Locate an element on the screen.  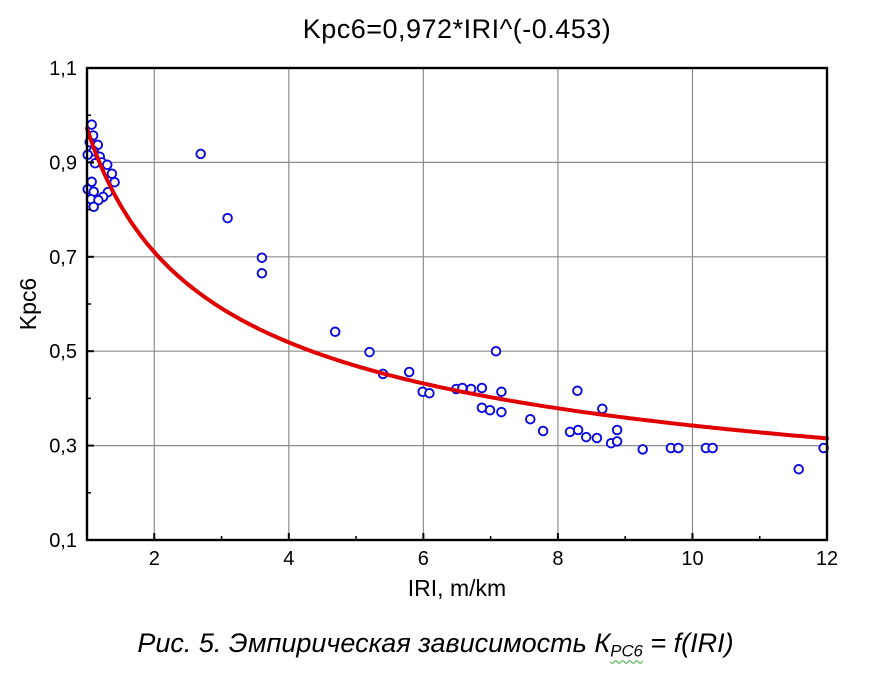
y-axis-title: Kpc6 is located at coordinates (28, 304).